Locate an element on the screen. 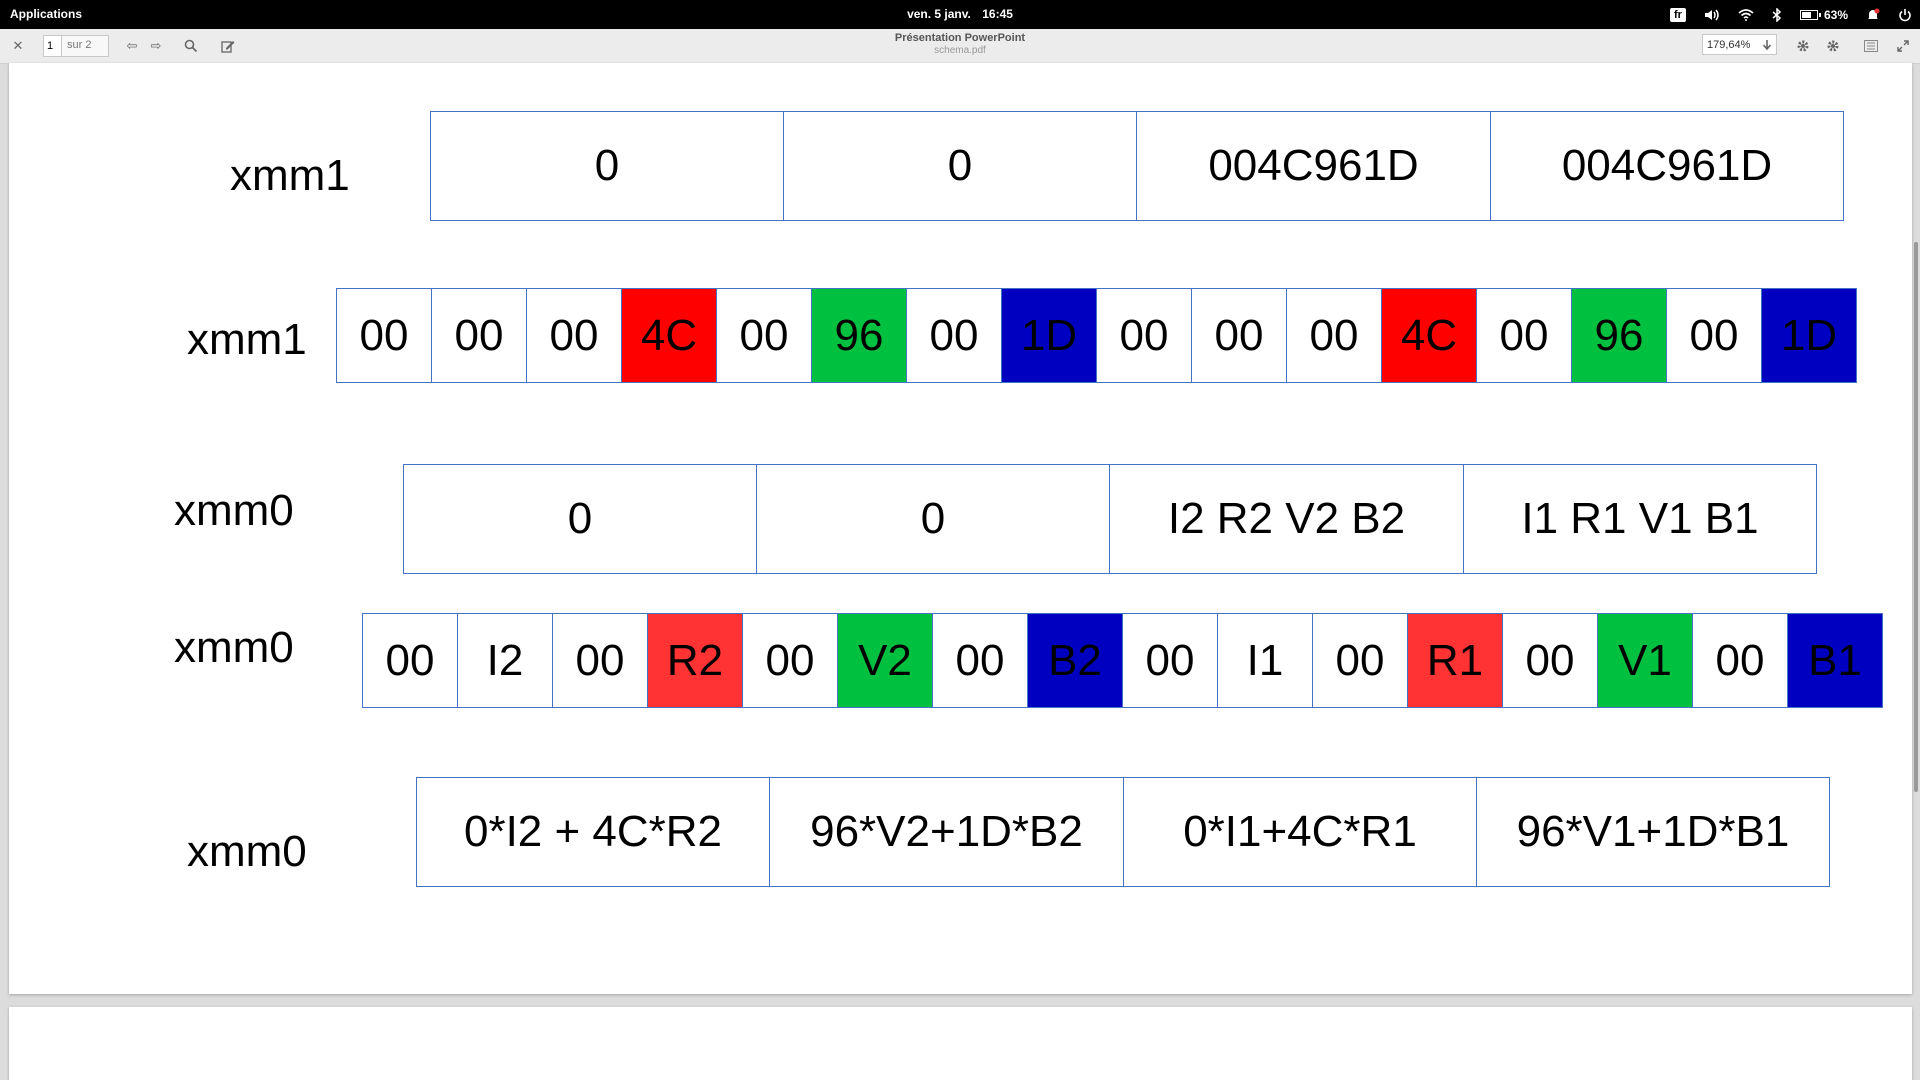 This screenshot has height=1080, width=1920. document-title: Présentation PowerPoint schema.pdf is located at coordinates (960, 44).